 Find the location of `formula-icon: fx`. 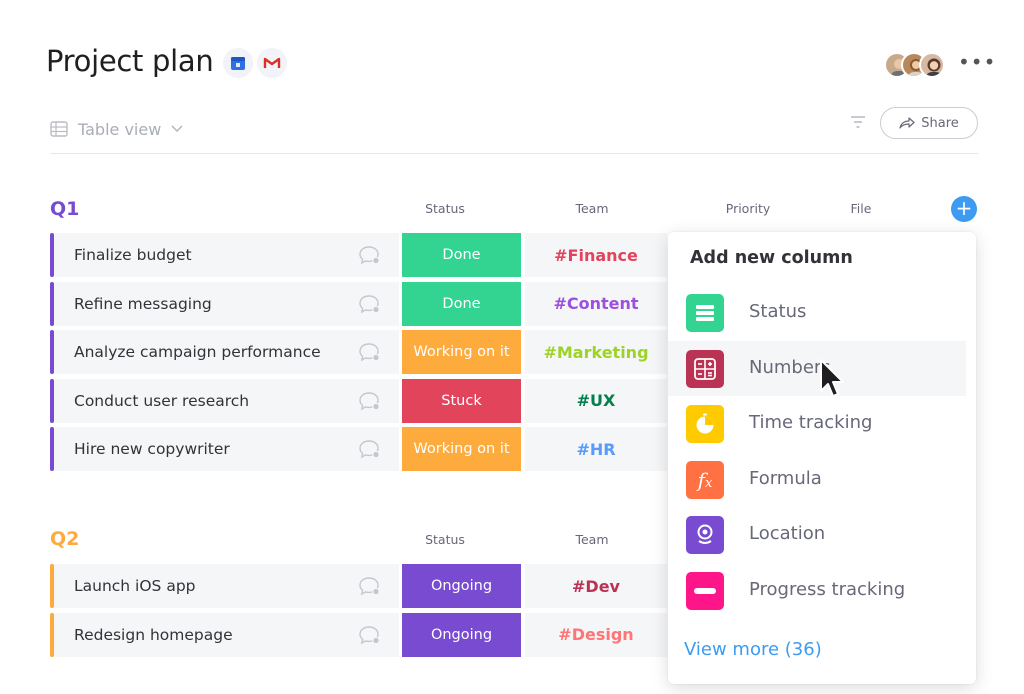

formula-icon: fx is located at coordinates (705, 479).